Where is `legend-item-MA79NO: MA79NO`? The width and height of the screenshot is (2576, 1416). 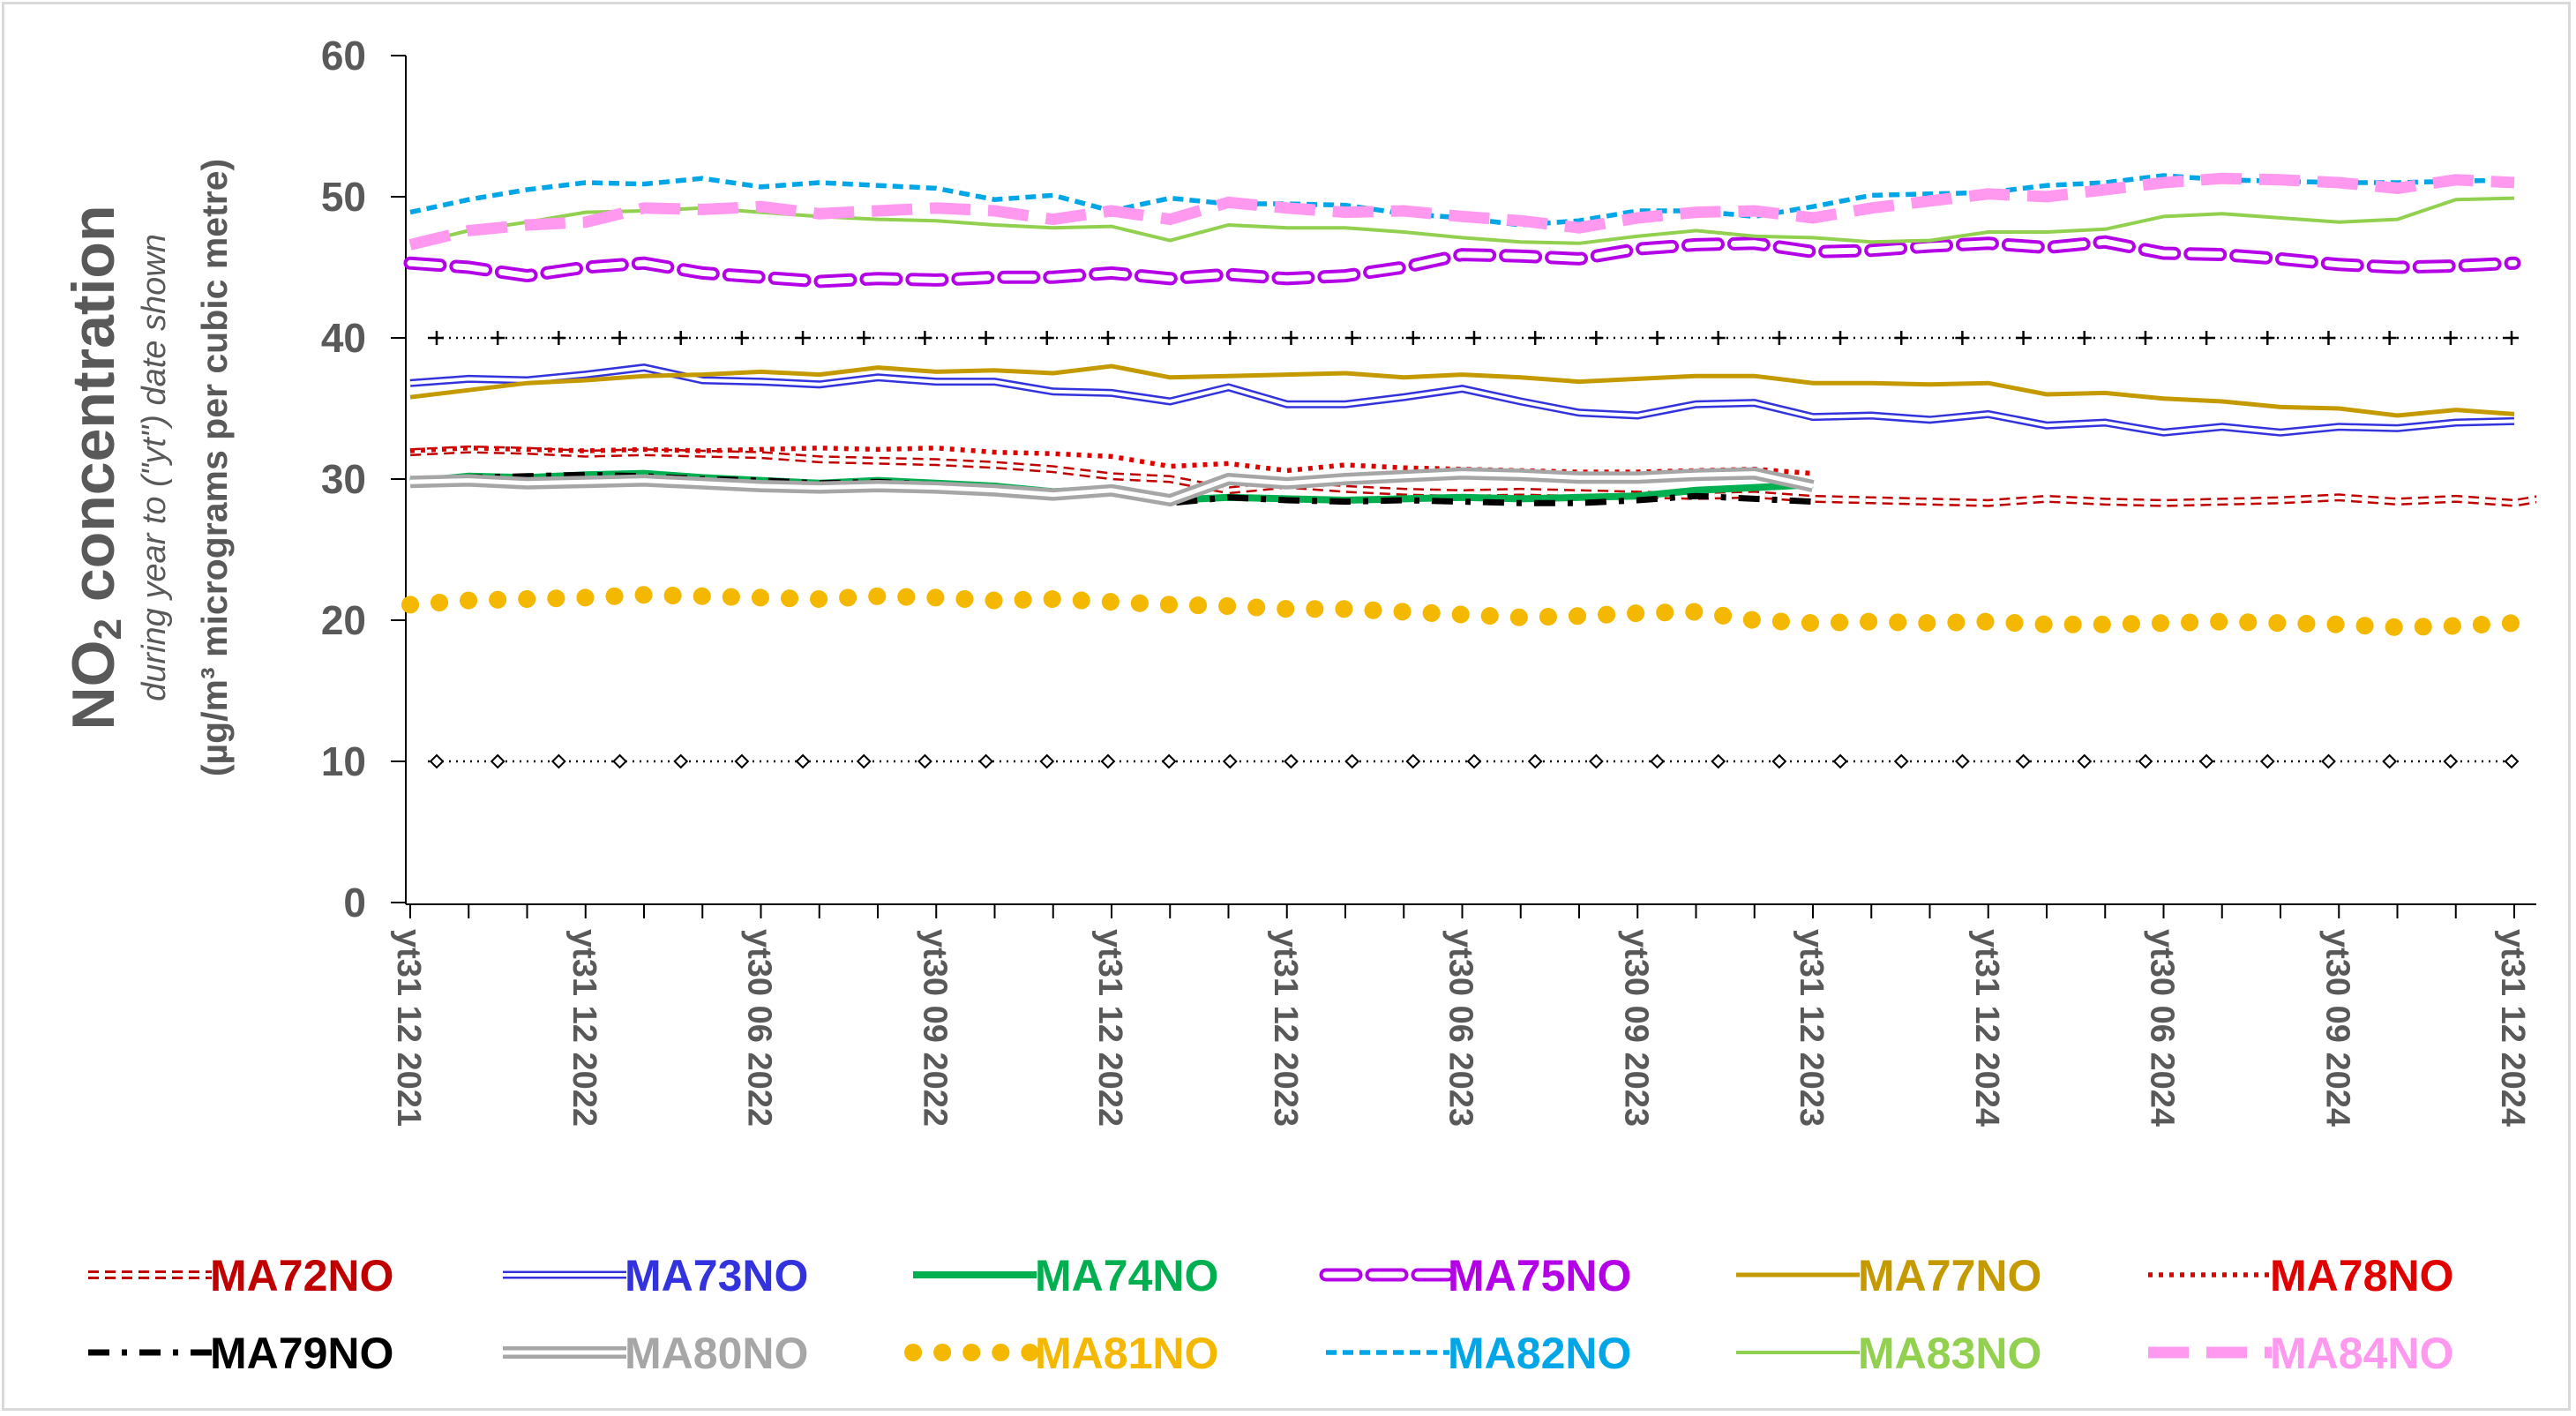 legend-item-MA79NO: MA79NO is located at coordinates (241, 1353).